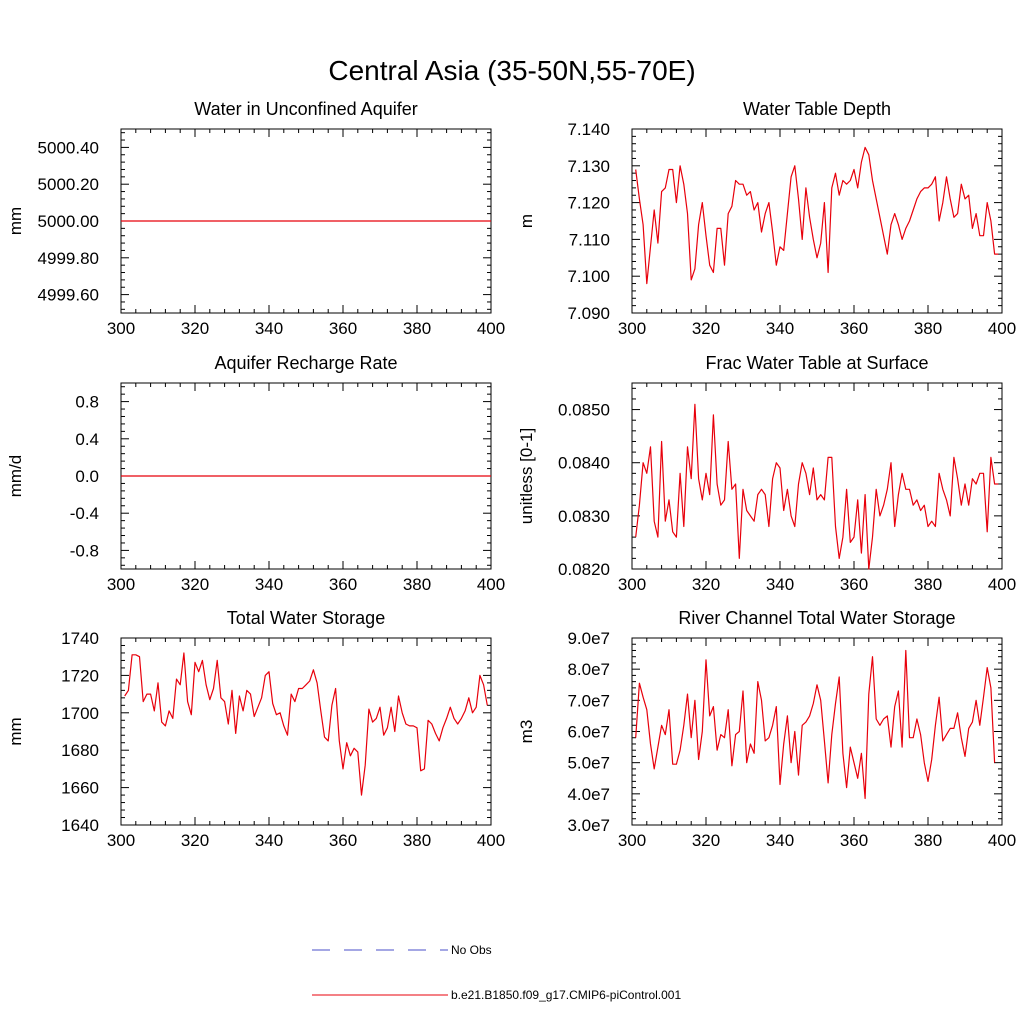 The width and height of the screenshot is (1024, 1024). I want to click on y-tick-label: 8.0e7, so click(588, 669).